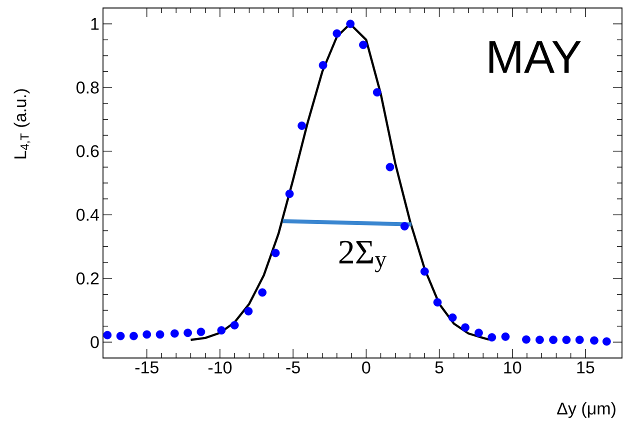 The height and width of the screenshot is (424, 623). I want to click on x-tick-label: 0, so click(366, 368).